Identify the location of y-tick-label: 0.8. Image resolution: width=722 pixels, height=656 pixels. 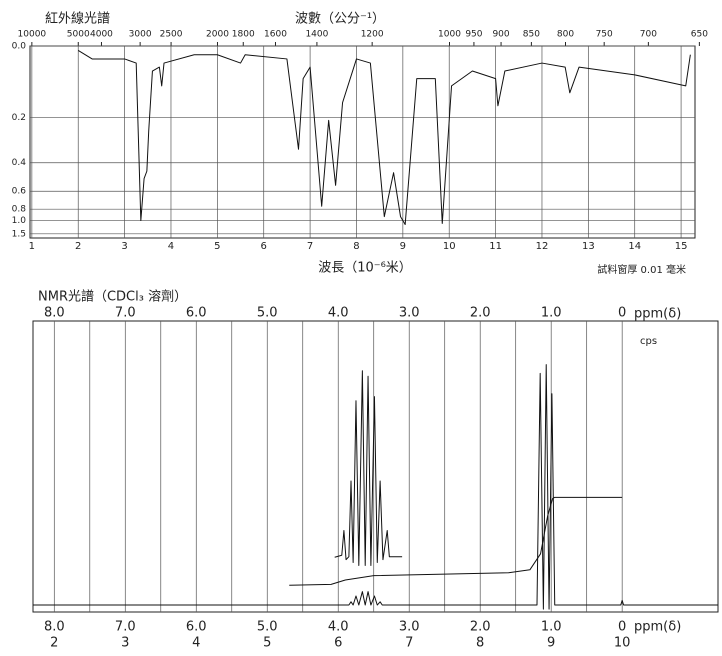
(19, 210).